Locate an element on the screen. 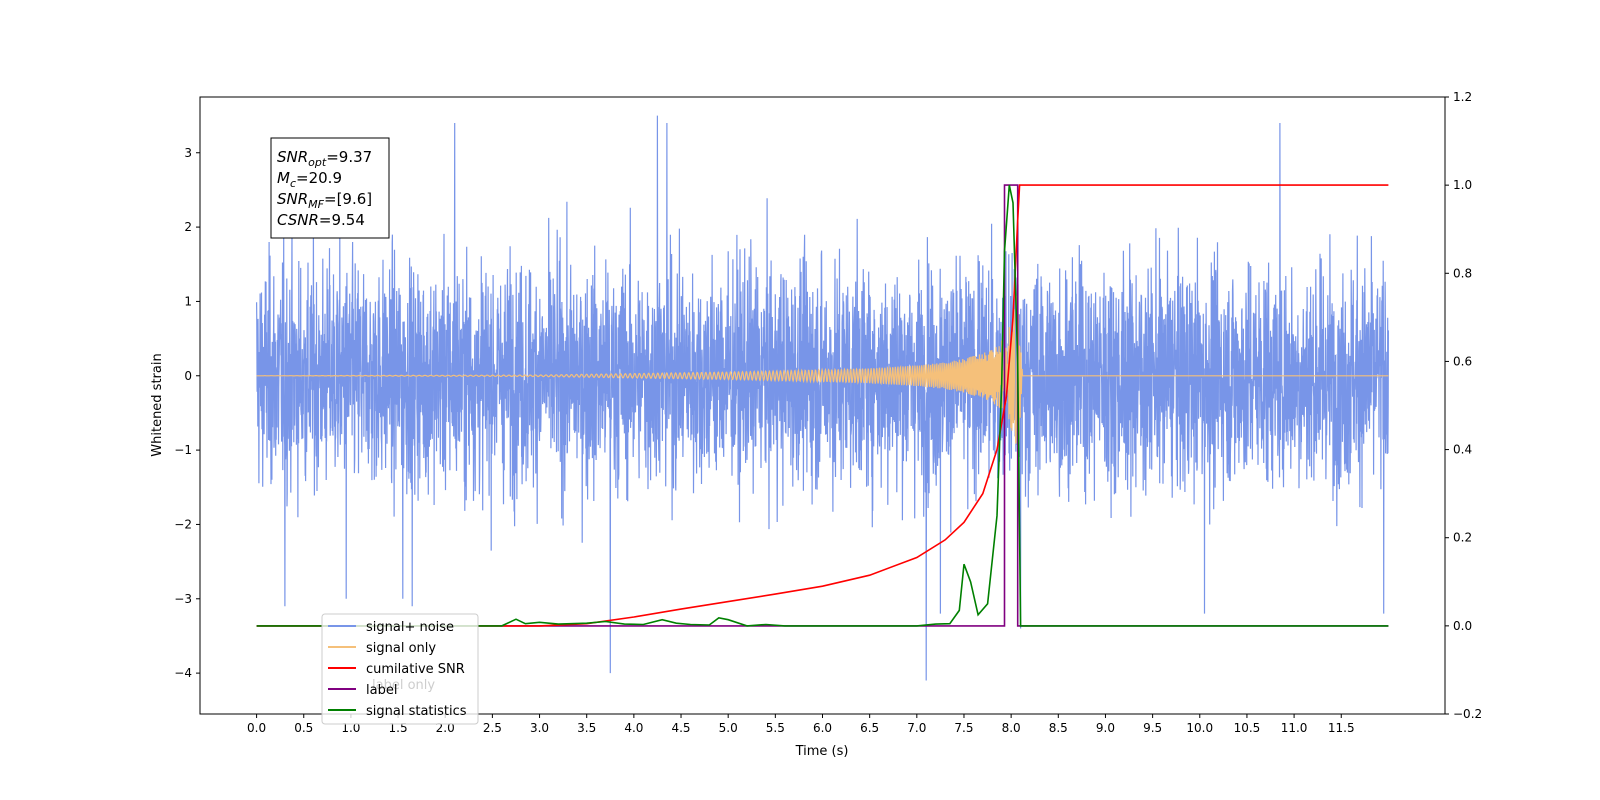 The width and height of the screenshot is (1600, 800). x-tick-label: 0.0 is located at coordinates (256, 728).